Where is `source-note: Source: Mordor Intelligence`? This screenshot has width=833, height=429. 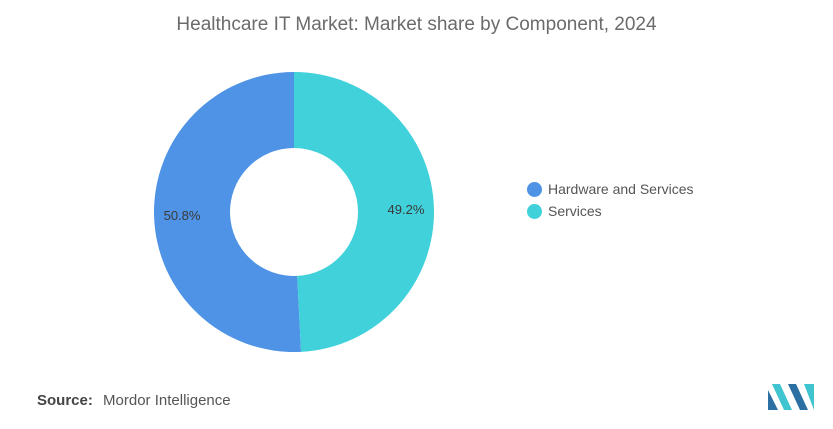 source-note: Source: Mordor Intelligence is located at coordinates (134, 400).